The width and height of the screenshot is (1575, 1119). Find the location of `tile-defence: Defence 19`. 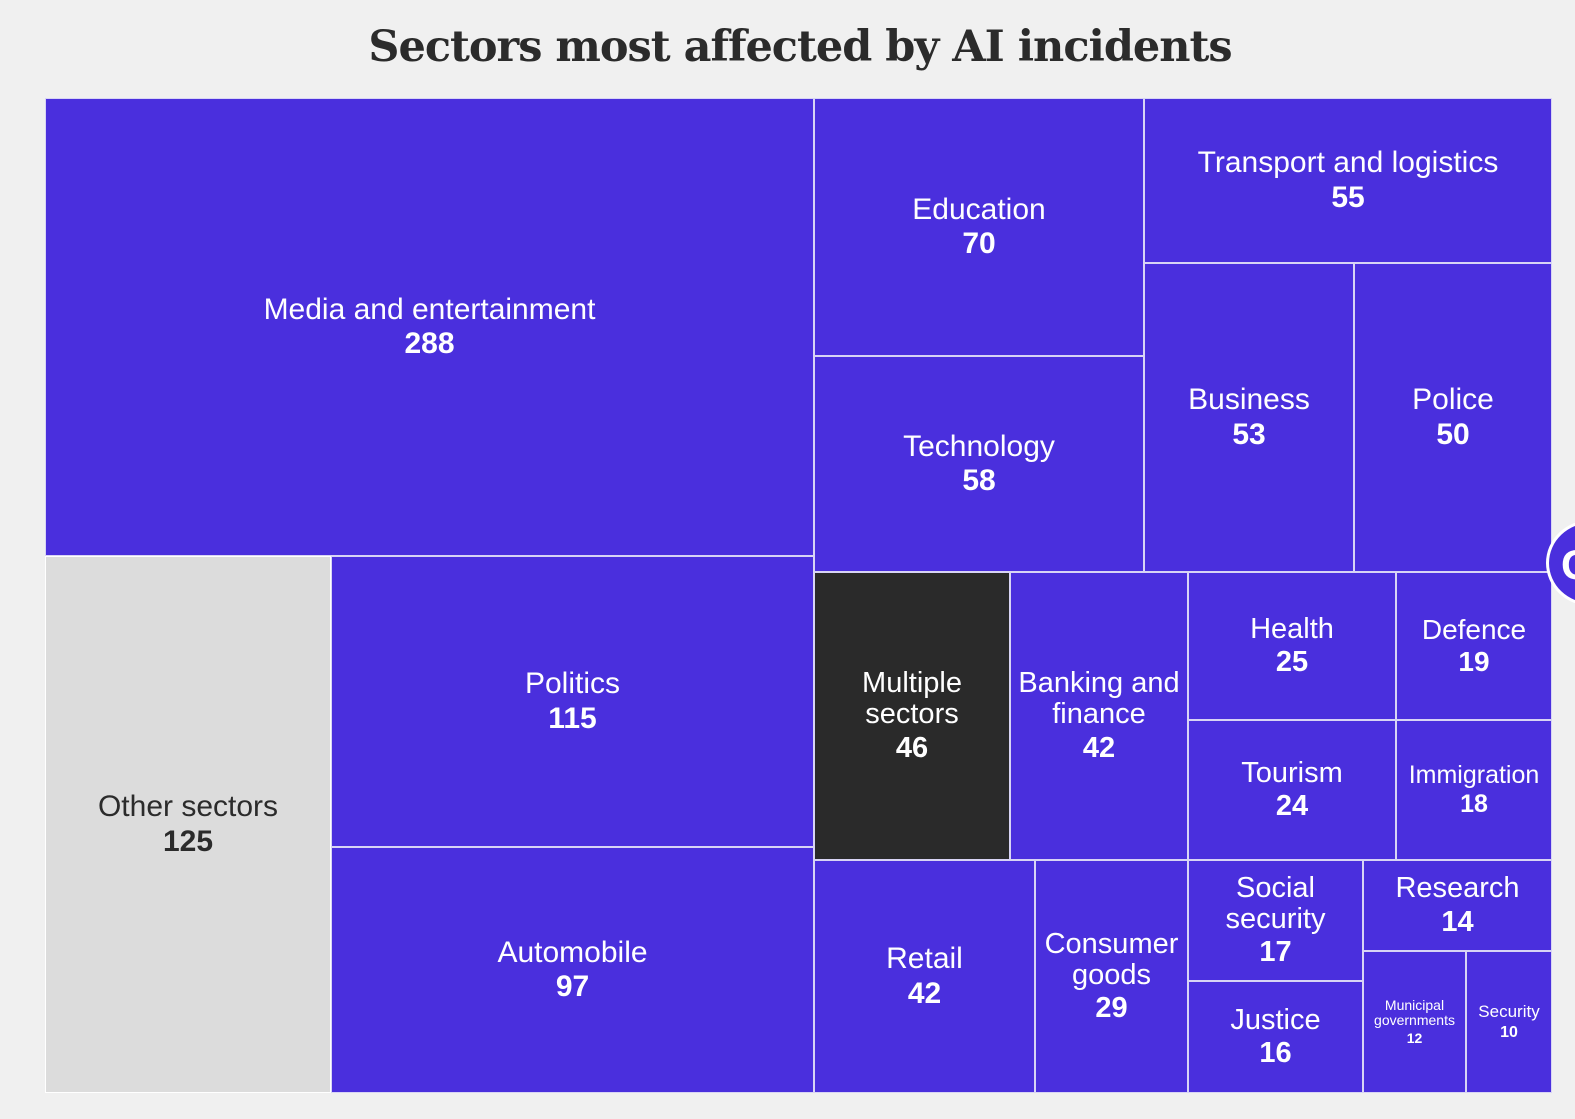

tile-defence: Defence 19 is located at coordinates (1474, 646).